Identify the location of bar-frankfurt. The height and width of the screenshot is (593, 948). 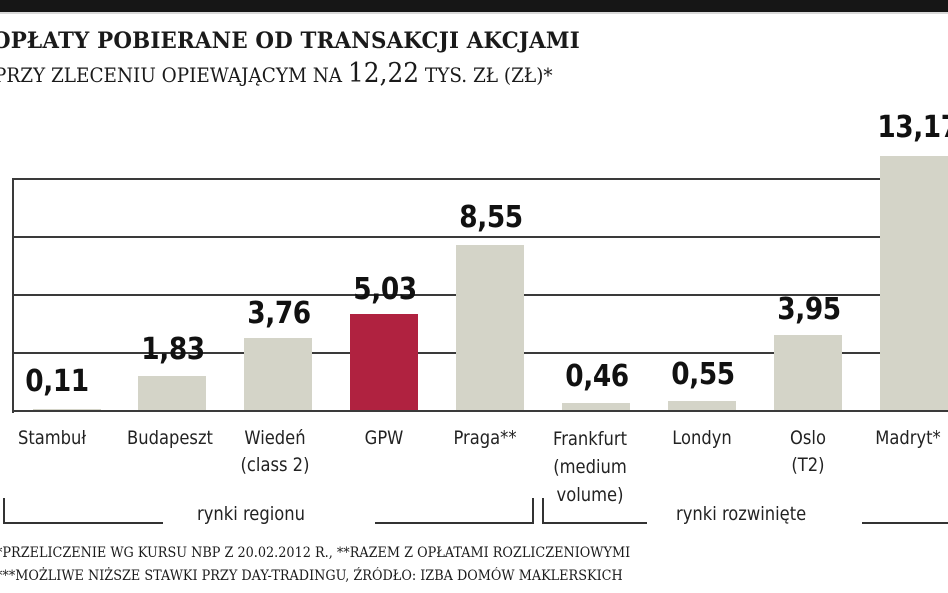
(596, 407).